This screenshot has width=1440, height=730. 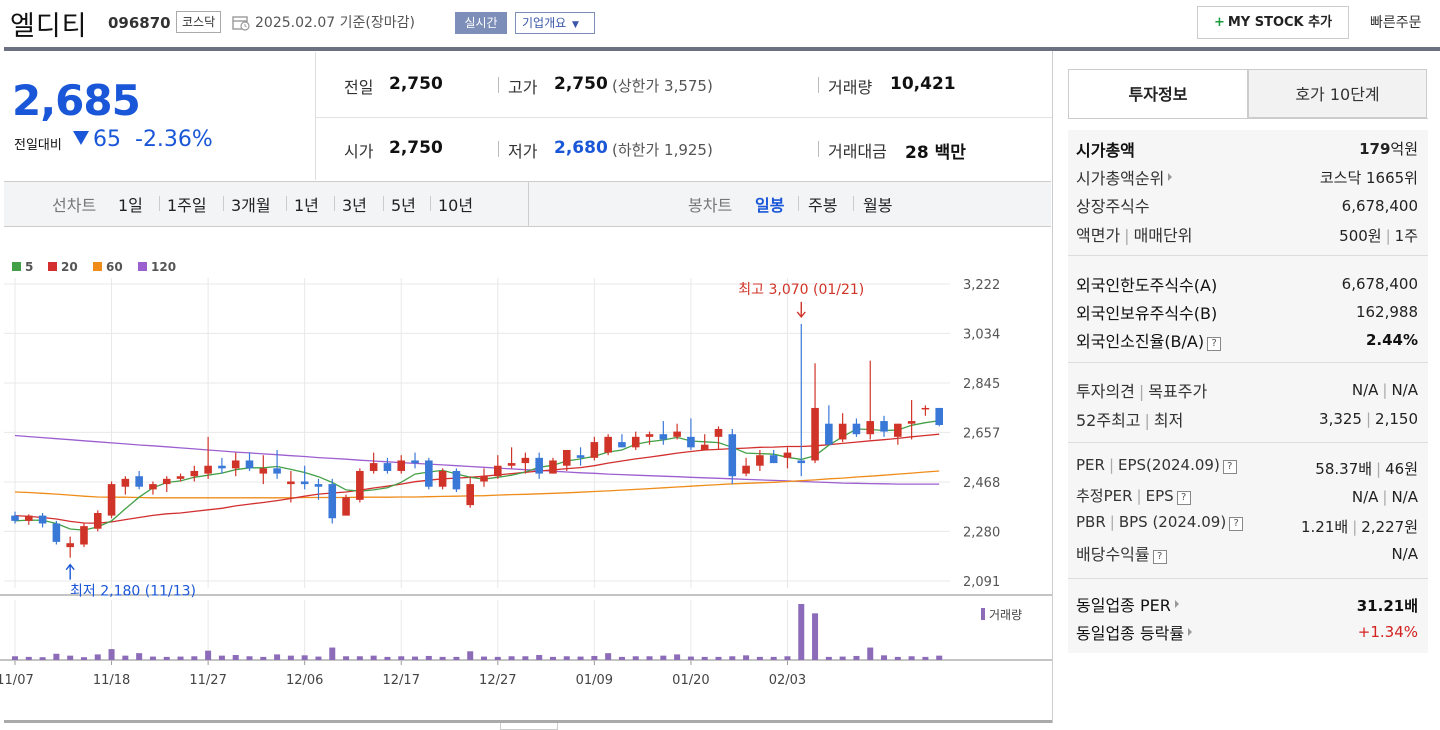 I want to click on foreign-rate-text: 외국인소진율(B/A), so click(x=1140, y=341).